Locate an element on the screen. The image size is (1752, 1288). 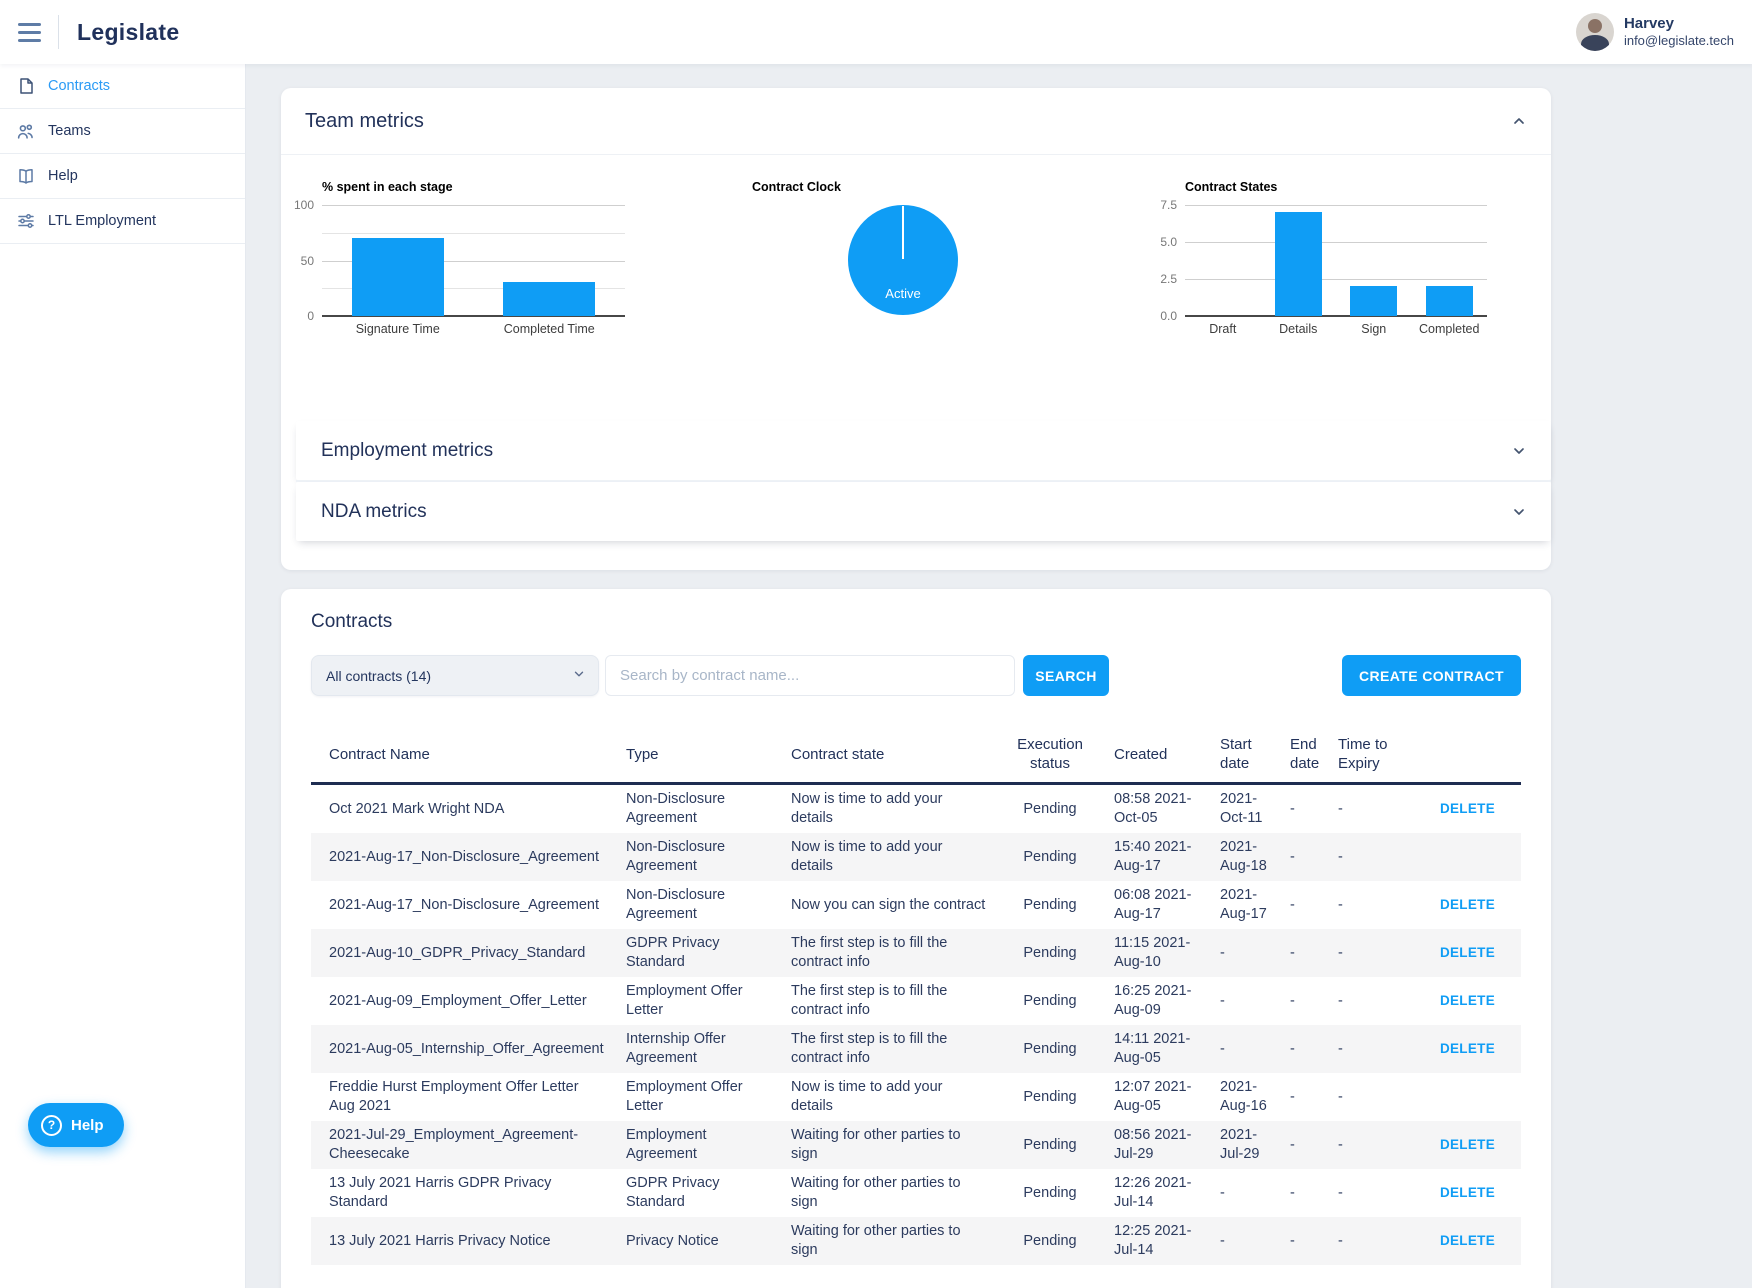
x-axis-label: Completed is located at coordinates (1449, 329).